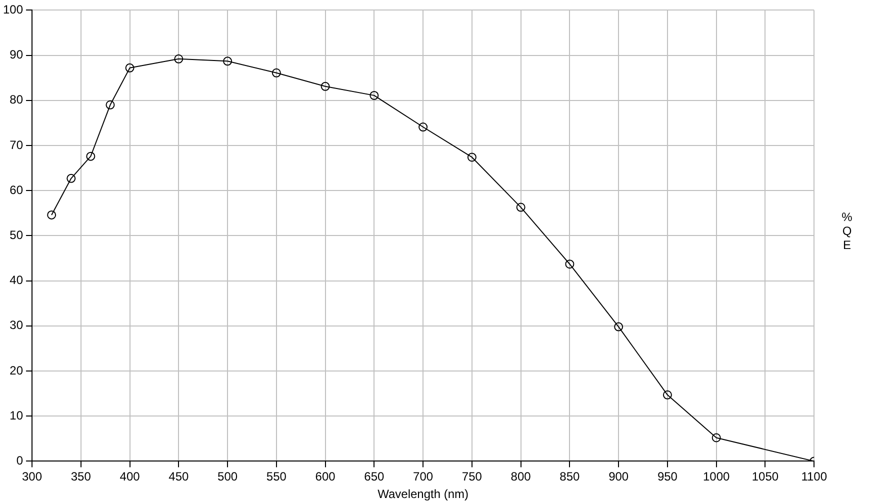 This screenshot has height=502, width=869. What do you see at coordinates (276, 477) in the screenshot?
I see `x-tick-label: 550` at bounding box center [276, 477].